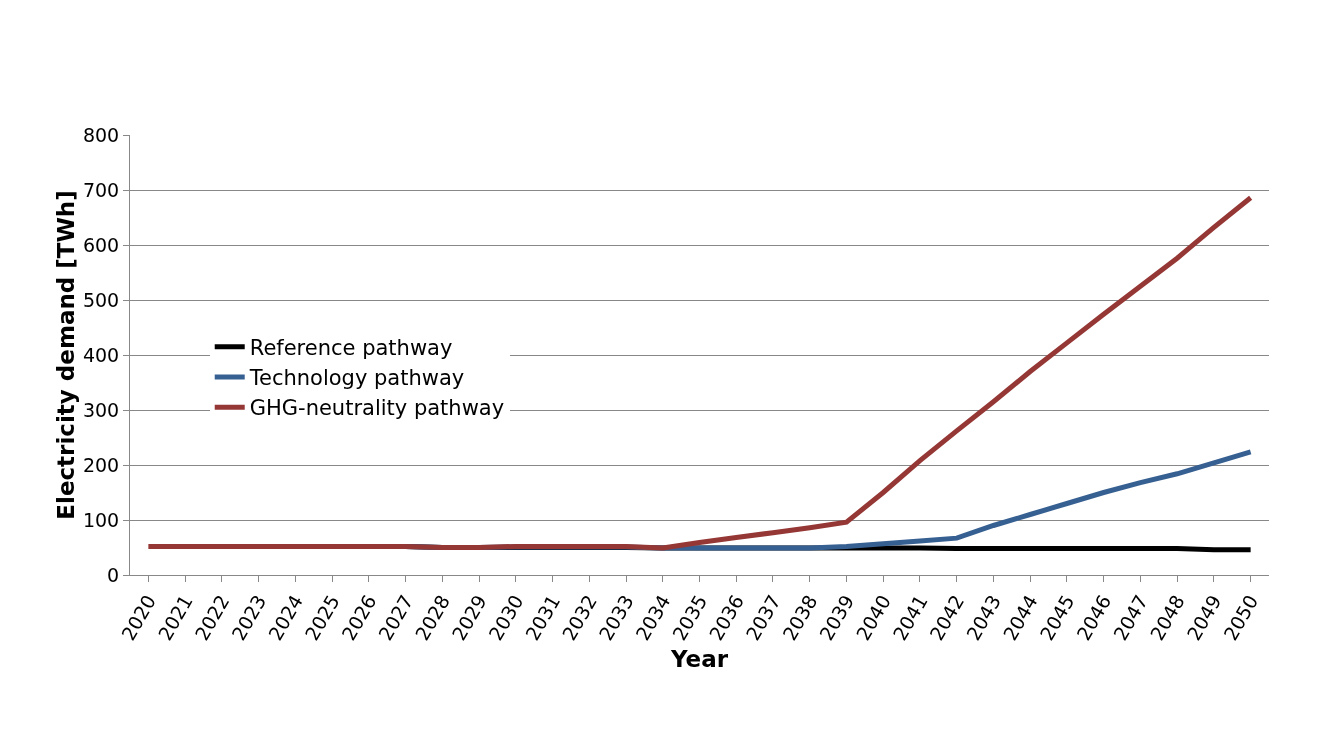 This screenshot has width=1319, height=740. What do you see at coordinates (101, 299) in the screenshot?
I see `y-tick-label: 500` at bounding box center [101, 299].